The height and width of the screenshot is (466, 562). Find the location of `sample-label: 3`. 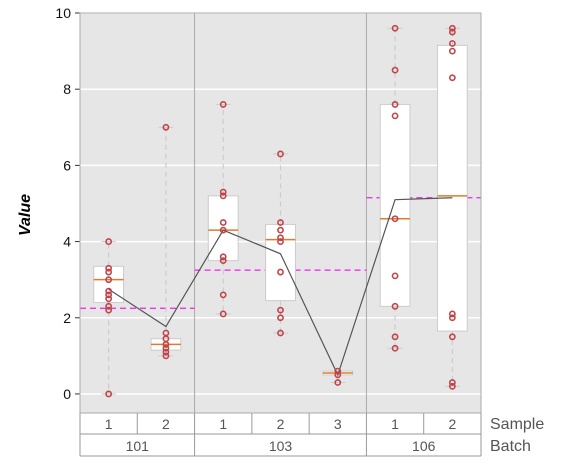

sample-label: 3 is located at coordinates (338, 424).